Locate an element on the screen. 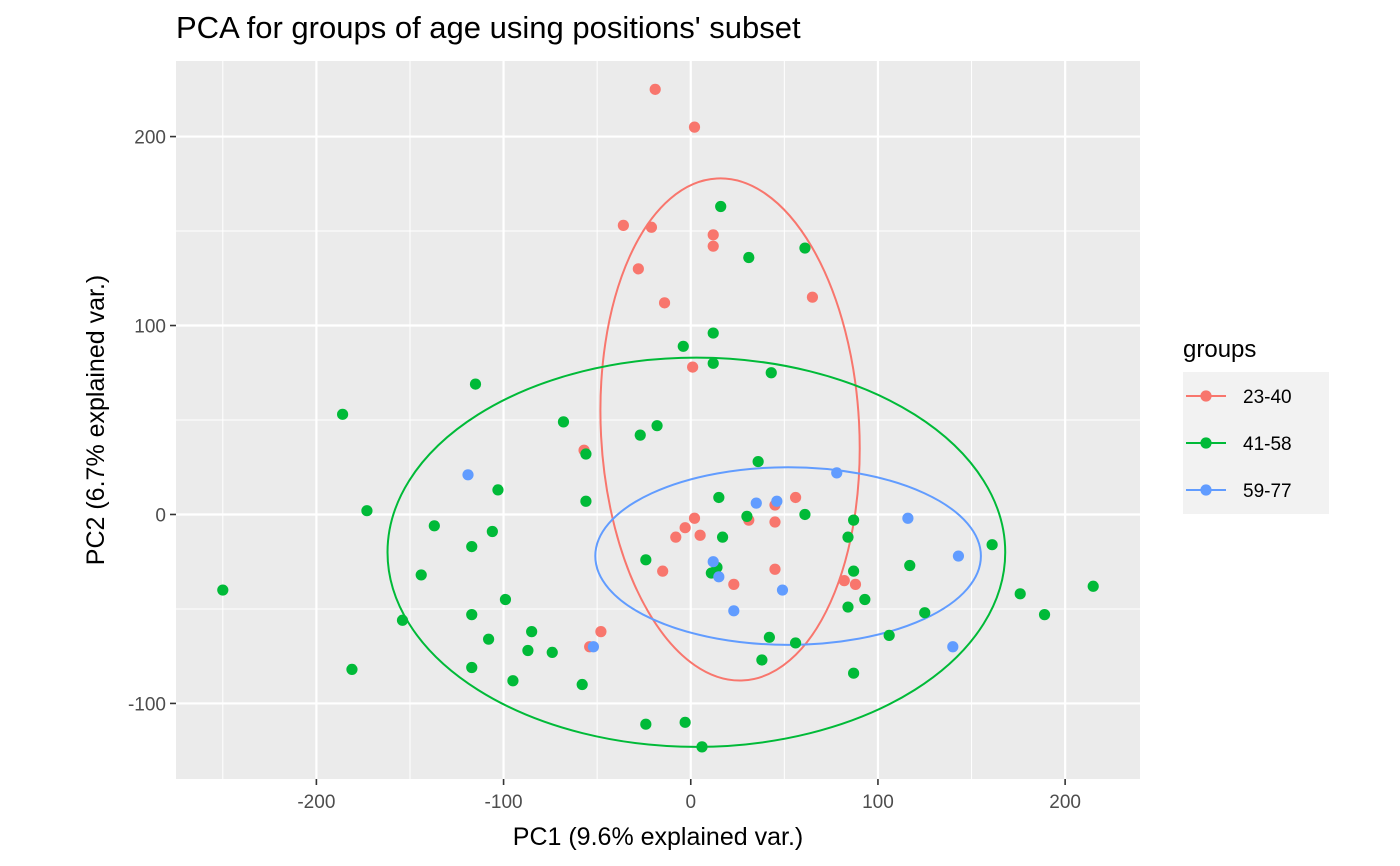 This screenshot has width=1400, height=866. x-tick-label: -100 is located at coordinates (504, 802).